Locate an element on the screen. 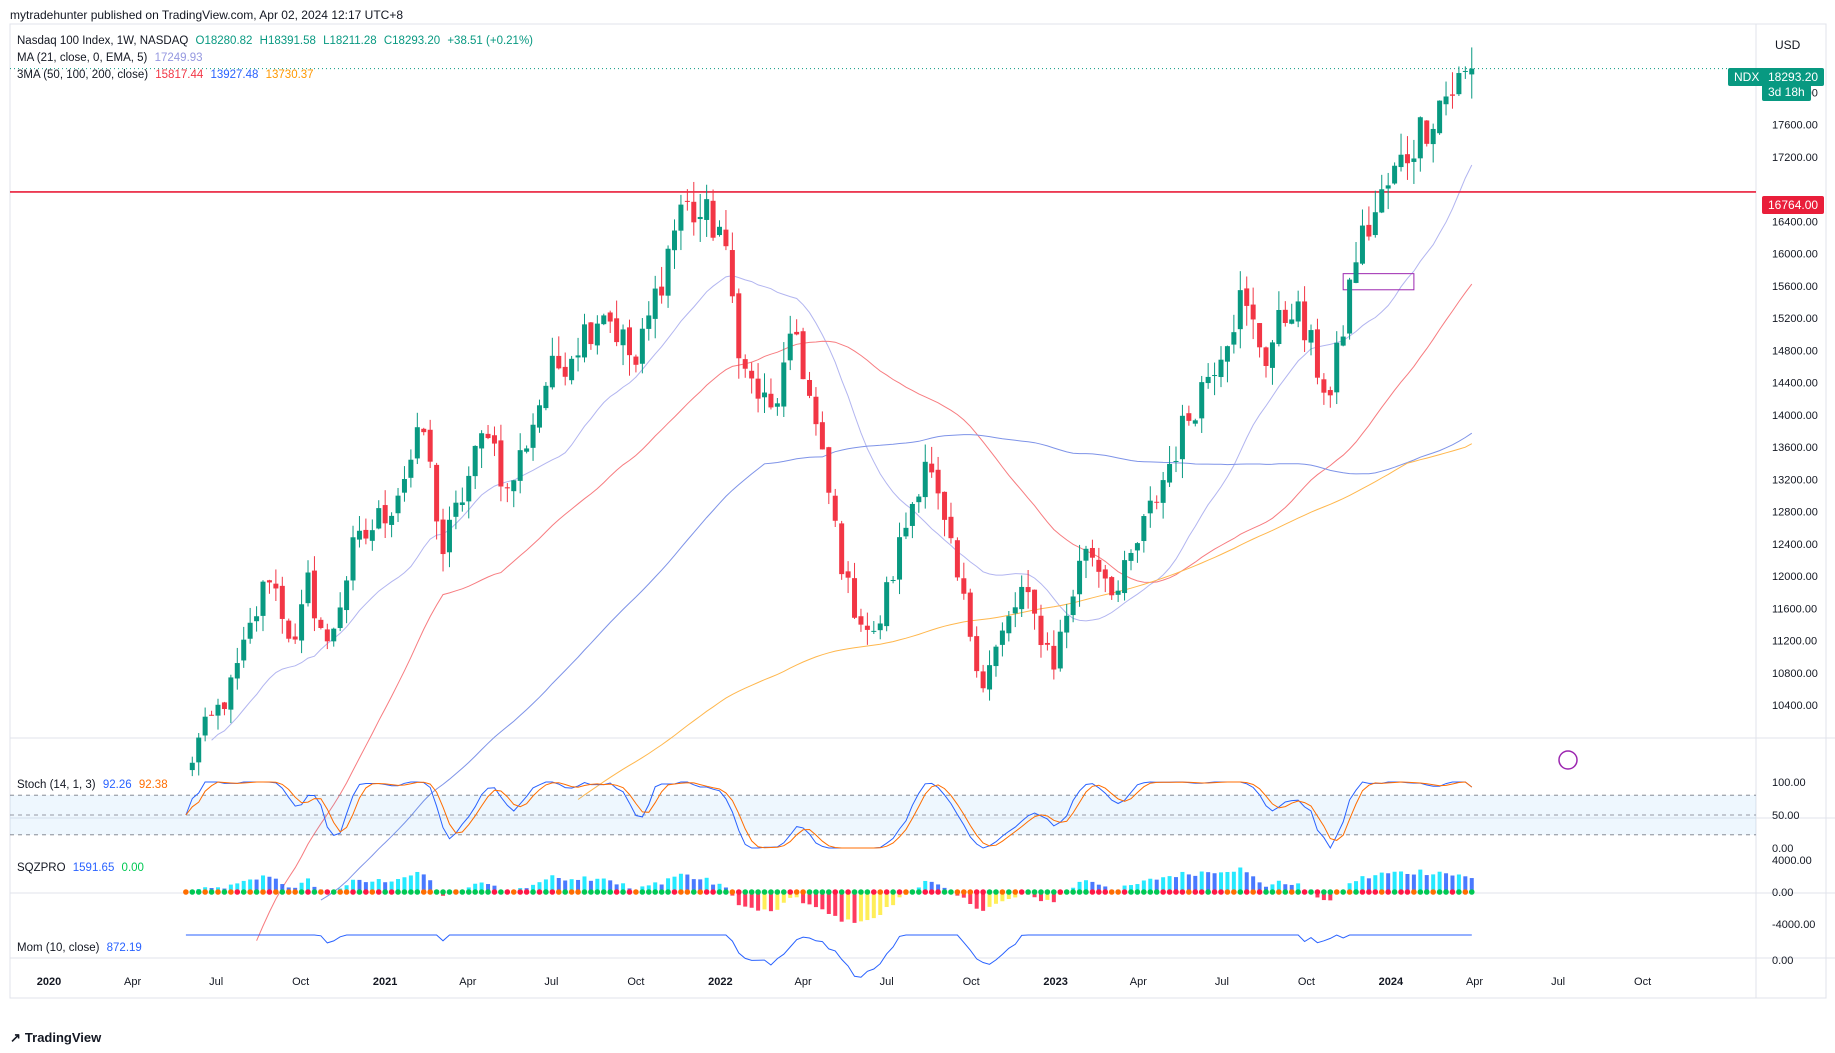 Image resolution: width=1835 pixels, height=1053 pixels. last-price-tag: 18293.20 is located at coordinates (1793, 77).